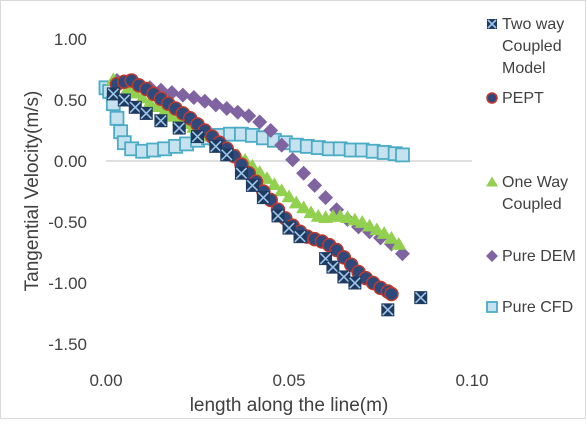 The height and width of the screenshot is (425, 586). What do you see at coordinates (67, 222) in the screenshot?
I see `y-tick-label: -0.50` at bounding box center [67, 222].